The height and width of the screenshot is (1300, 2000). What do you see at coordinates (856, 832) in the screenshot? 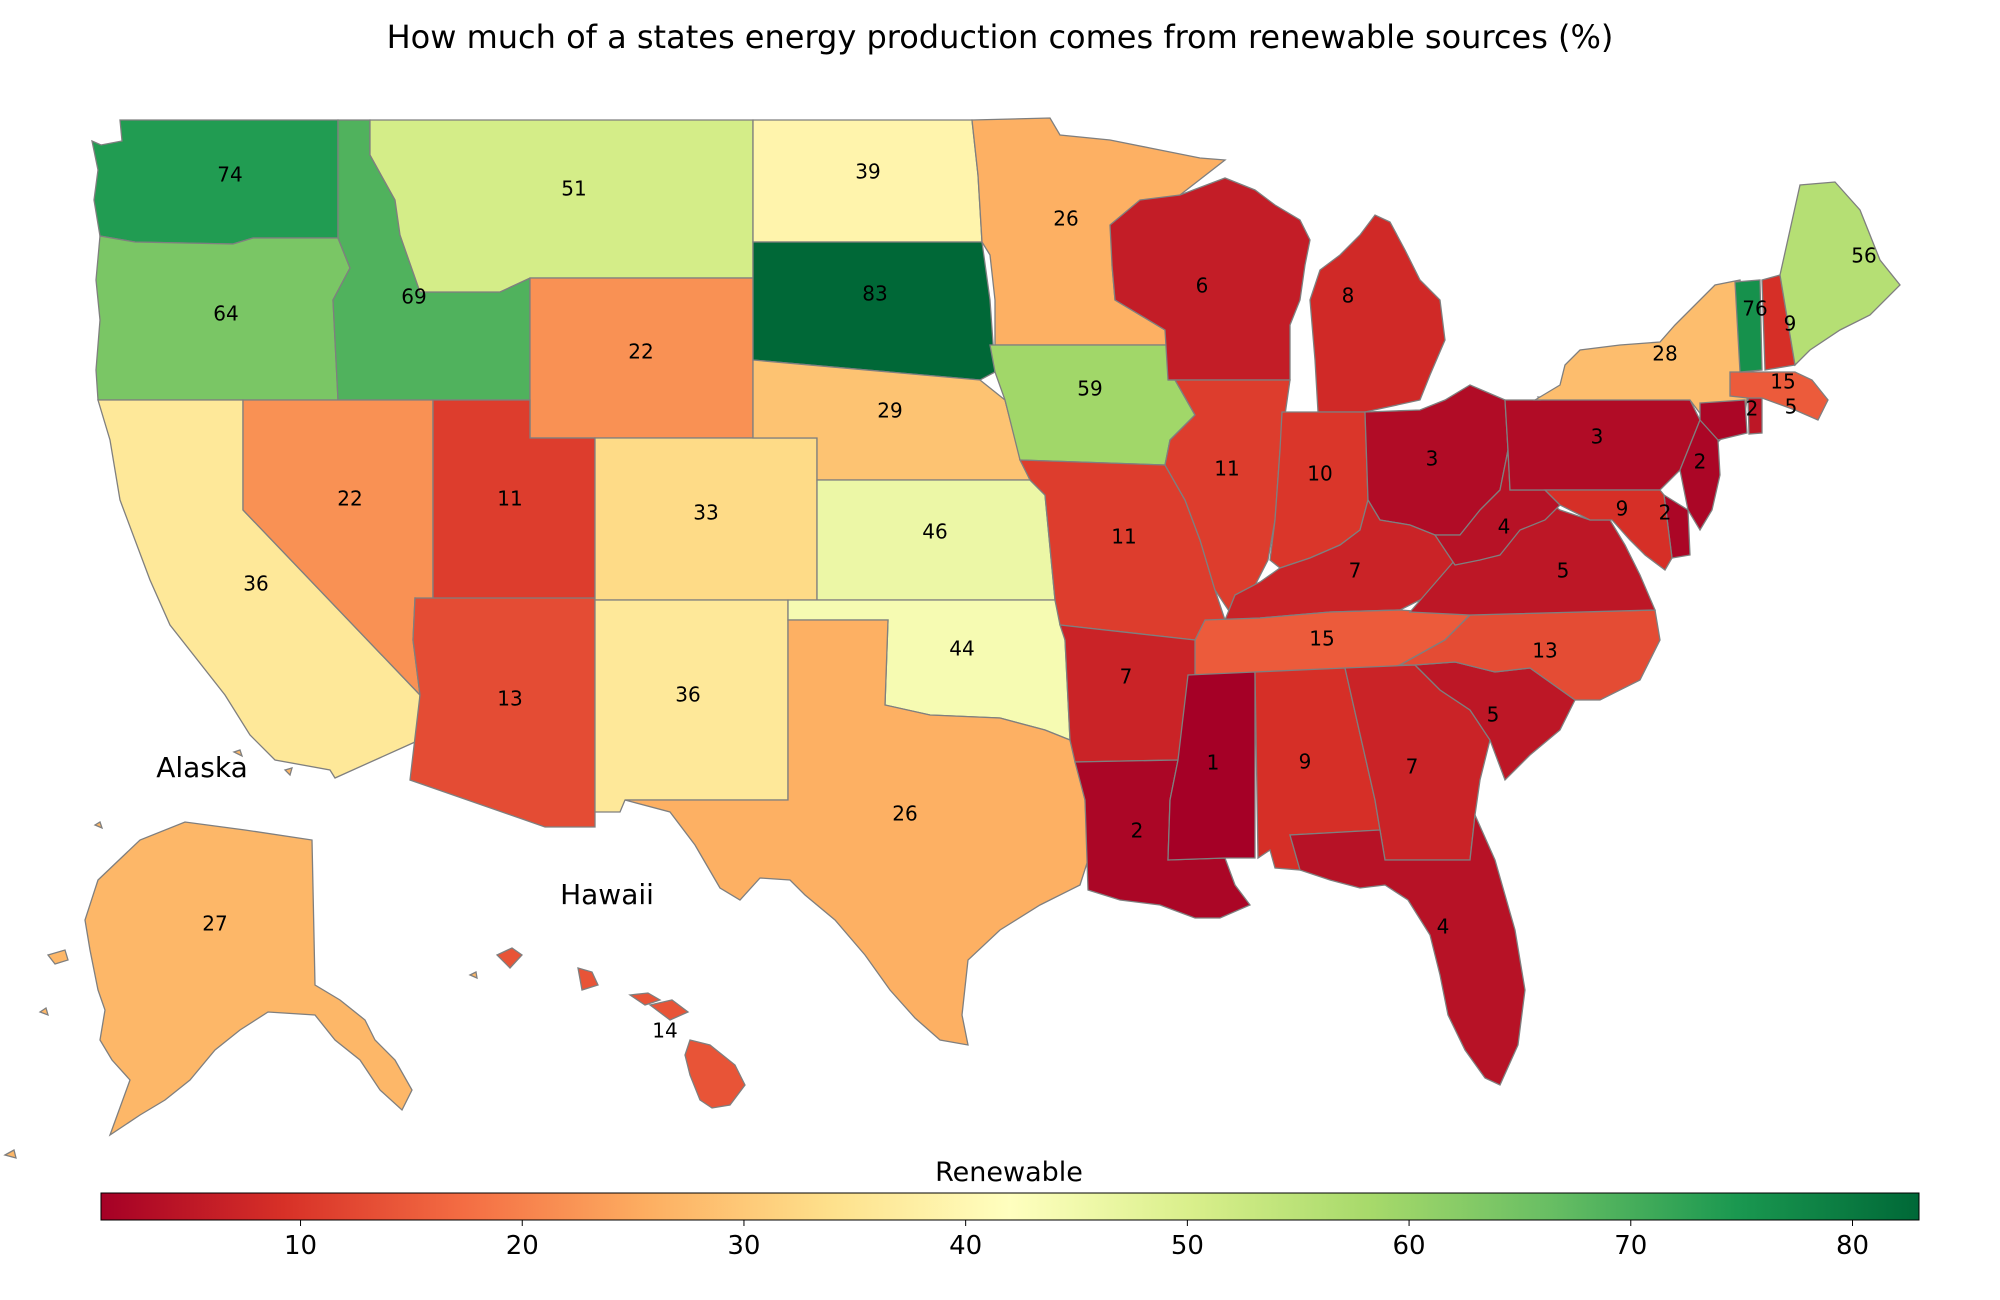
I see `state-tx` at bounding box center [856, 832].